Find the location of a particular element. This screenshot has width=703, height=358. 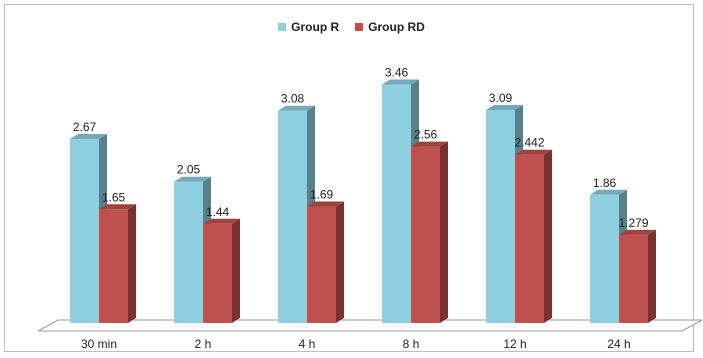

x-tick-label: 8 h is located at coordinates (411, 344).